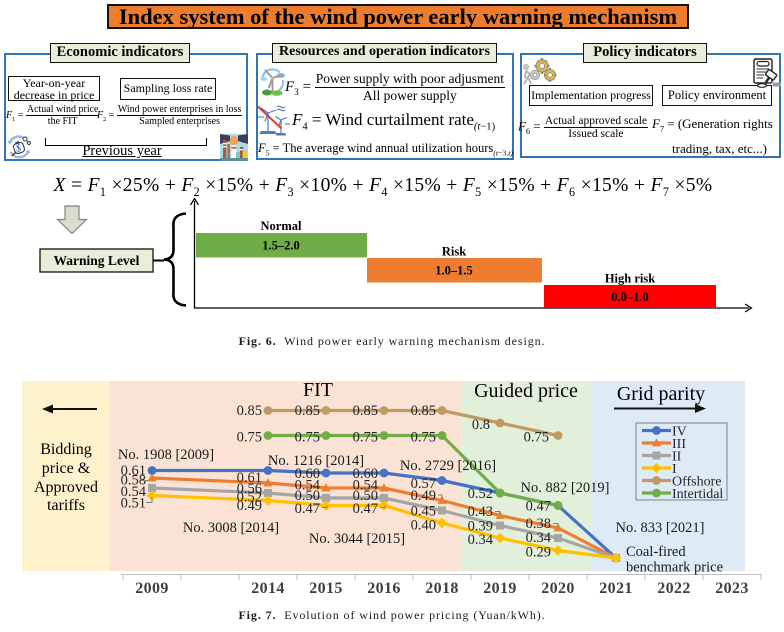  Describe the element at coordinates (616, 588) in the screenshot. I see `svg-text: 2021` at that location.